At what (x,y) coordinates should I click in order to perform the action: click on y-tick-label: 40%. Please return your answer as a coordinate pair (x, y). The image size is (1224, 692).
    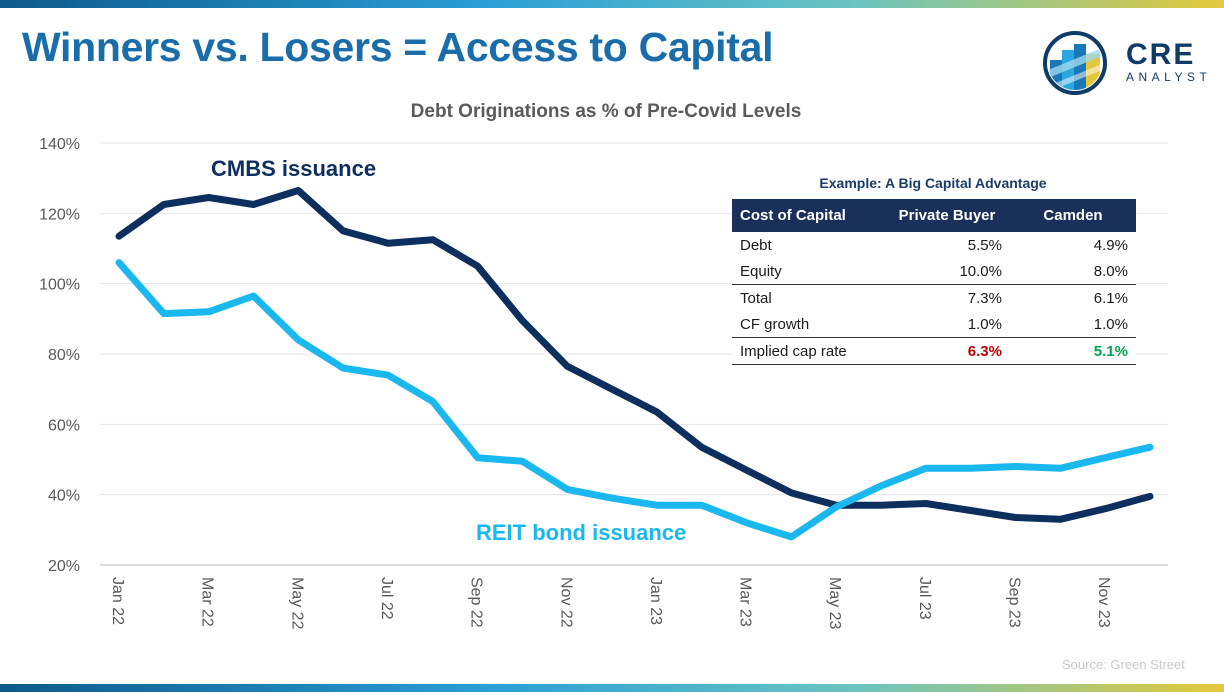
    Looking at the image, I should click on (64, 496).